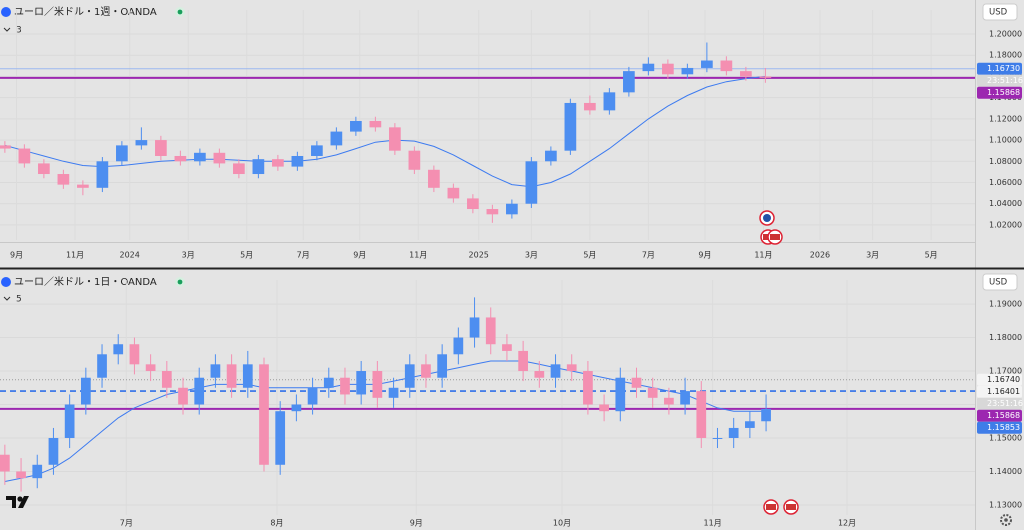 The height and width of the screenshot is (530, 1024). Describe the element at coordinates (126, 523) in the screenshot. I see `x-tick-label: 7月` at that location.